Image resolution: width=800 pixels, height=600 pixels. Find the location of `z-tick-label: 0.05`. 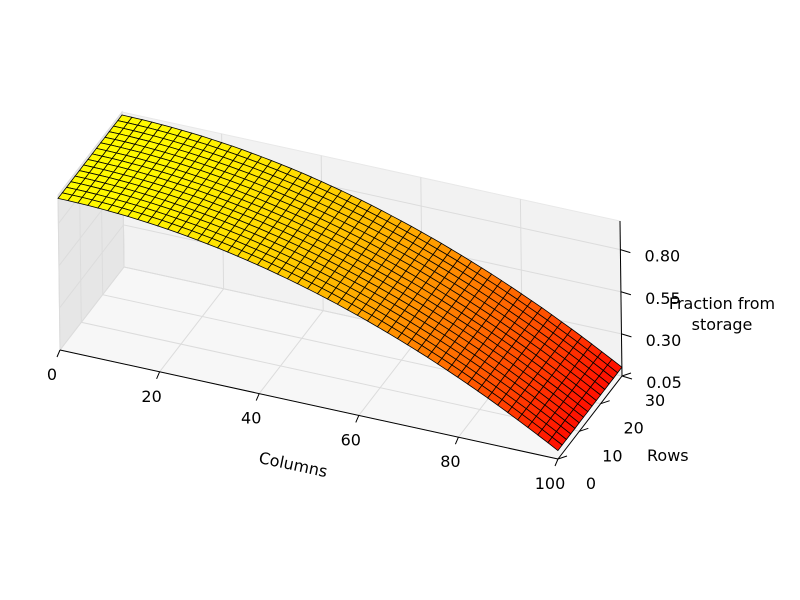

z-tick-label: 0.05 is located at coordinates (664, 382).